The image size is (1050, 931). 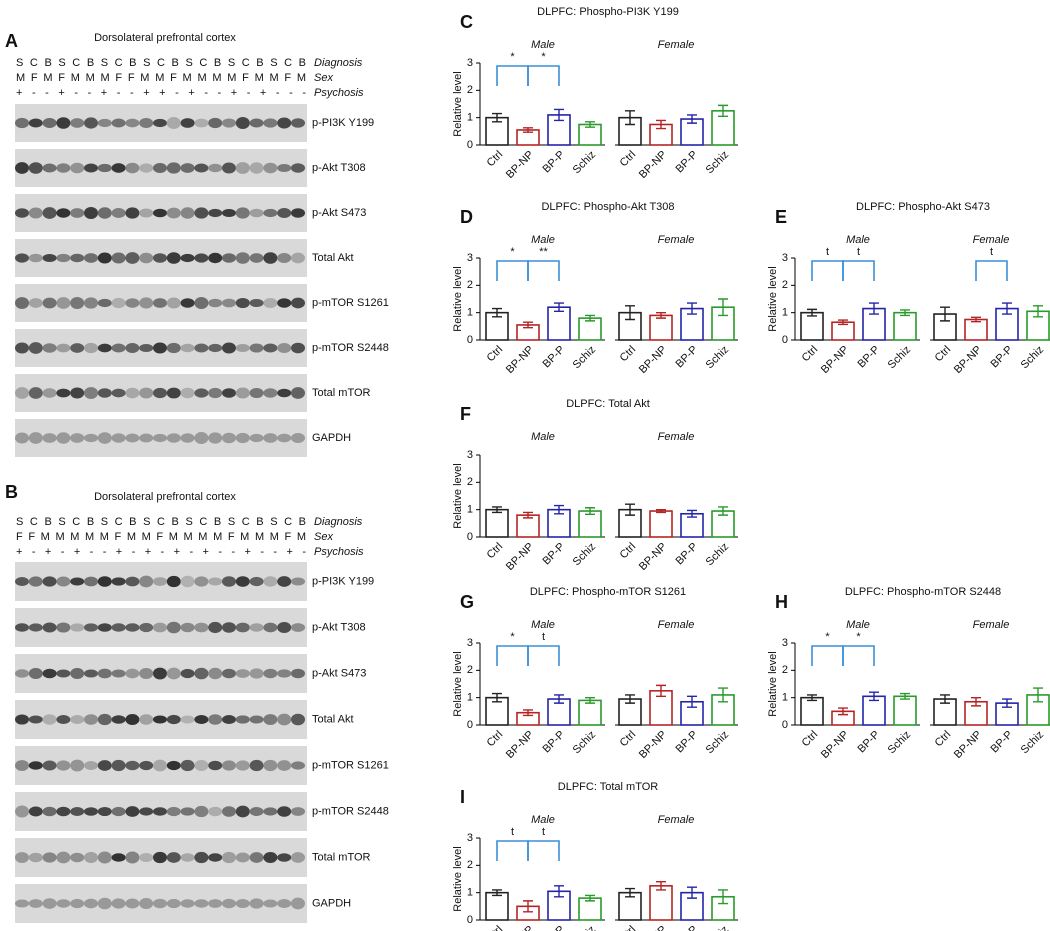 I want to click on chart-title: DLPFC: Phospho-Akt T308, so click(x=607, y=207).